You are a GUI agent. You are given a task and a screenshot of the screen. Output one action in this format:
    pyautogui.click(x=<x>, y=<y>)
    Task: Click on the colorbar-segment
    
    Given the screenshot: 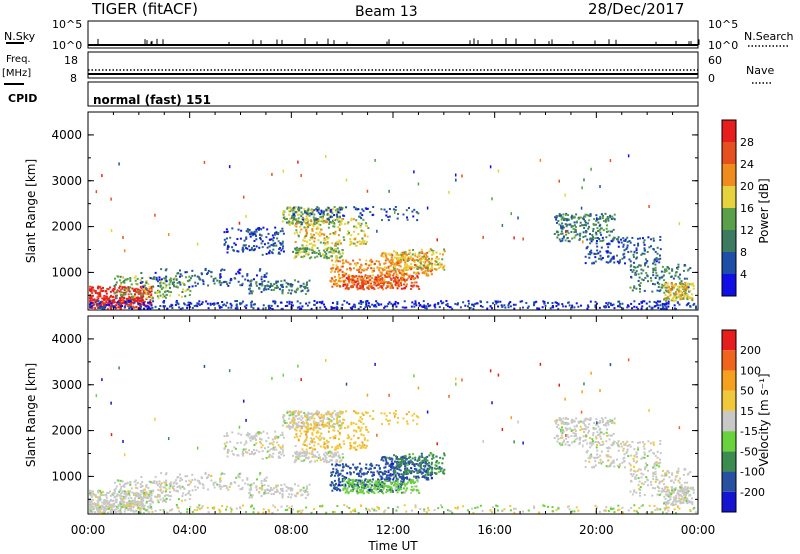 What is the action you would take?
    pyautogui.click(x=729, y=131)
    